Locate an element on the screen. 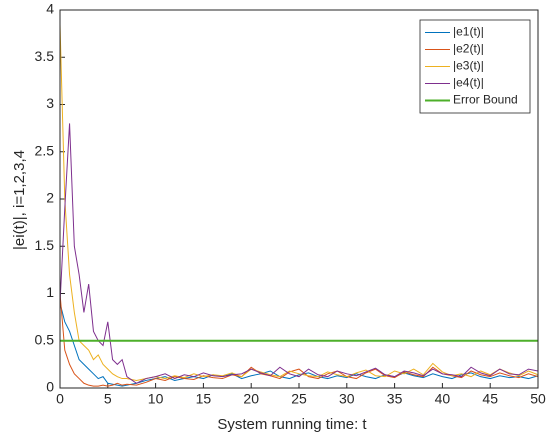 Image resolution: width=550 pixels, height=438 pixels. x-tick-label: 5 is located at coordinates (108, 399).